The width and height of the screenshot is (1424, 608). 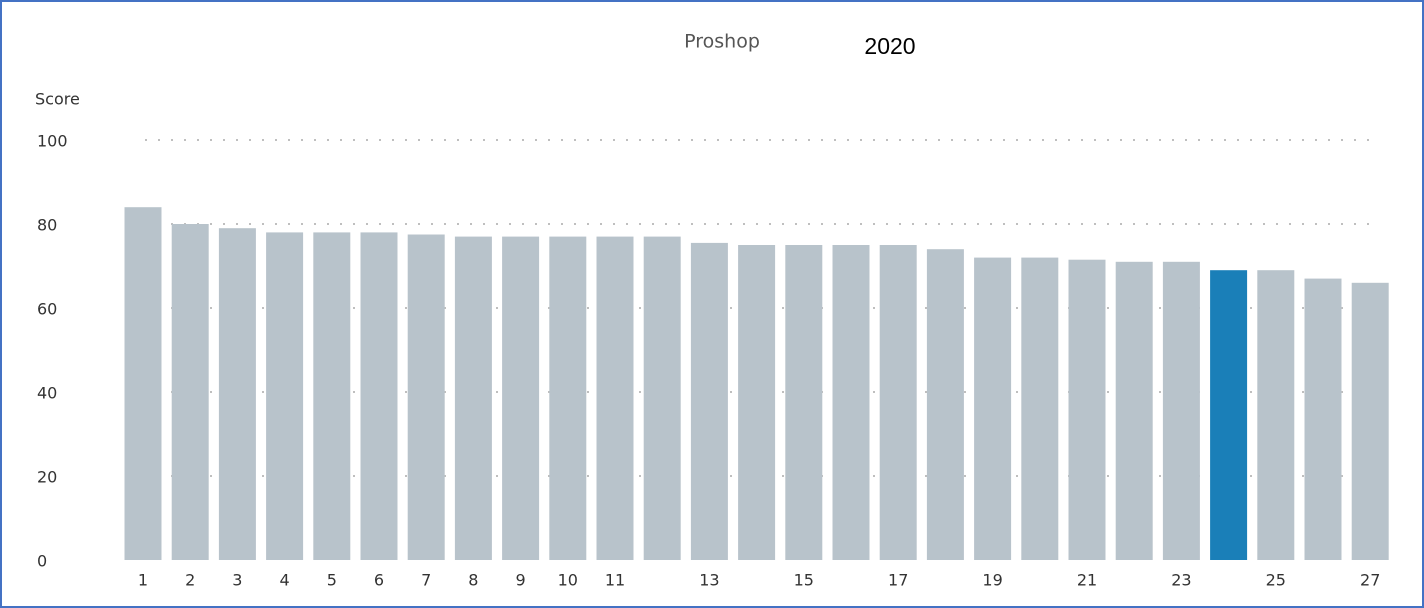 What do you see at coordinates (568, 580) in the screenshot?
I see `x-tick-label: 10` at bounding box center [568, 580].